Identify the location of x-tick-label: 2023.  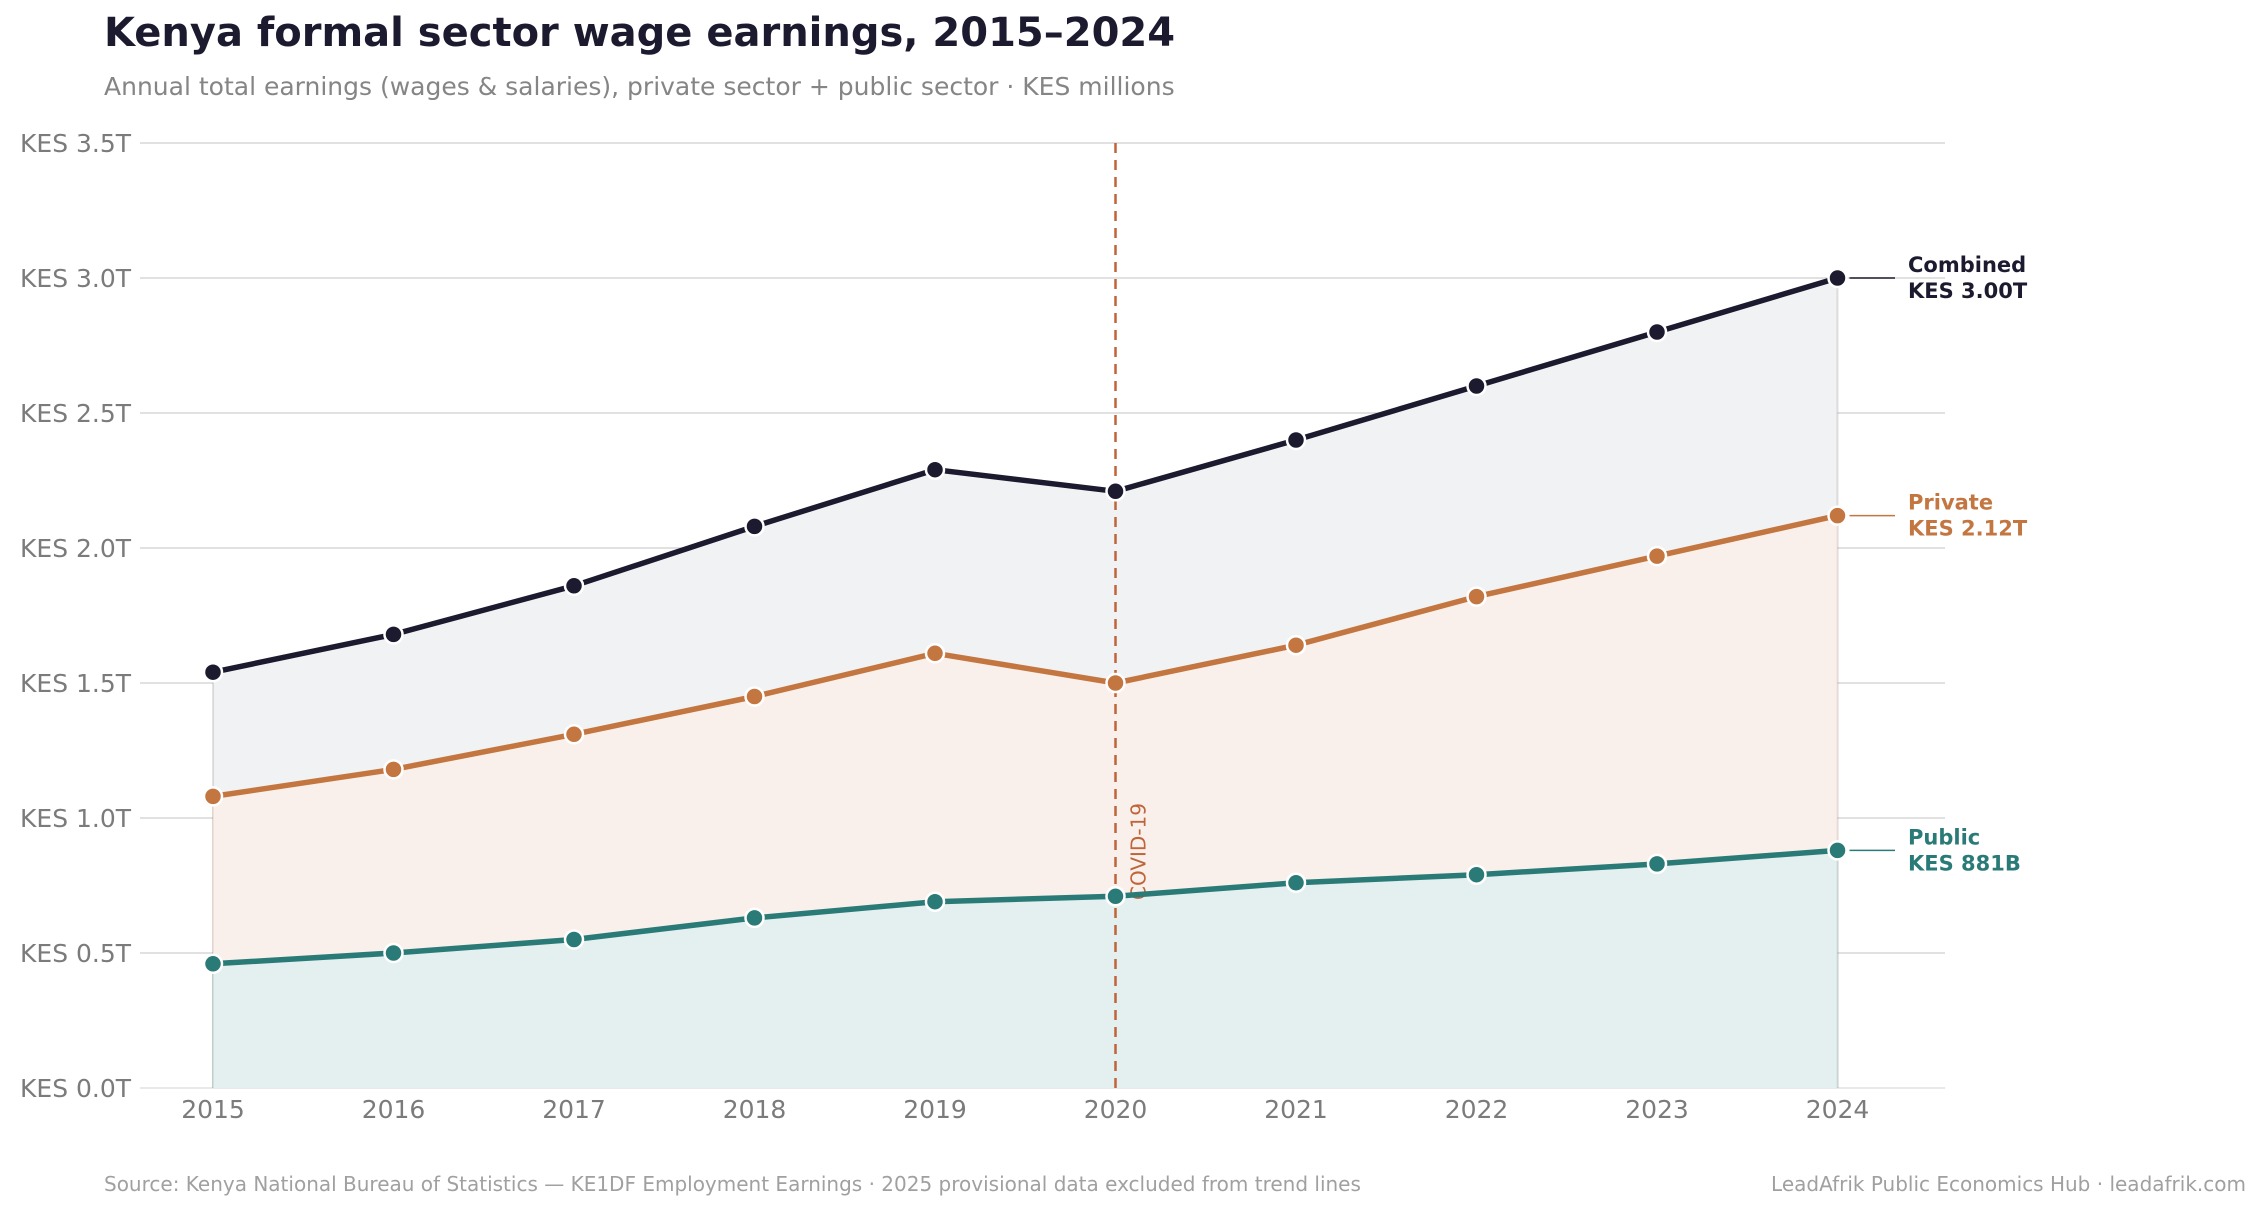
(1657, 1109).